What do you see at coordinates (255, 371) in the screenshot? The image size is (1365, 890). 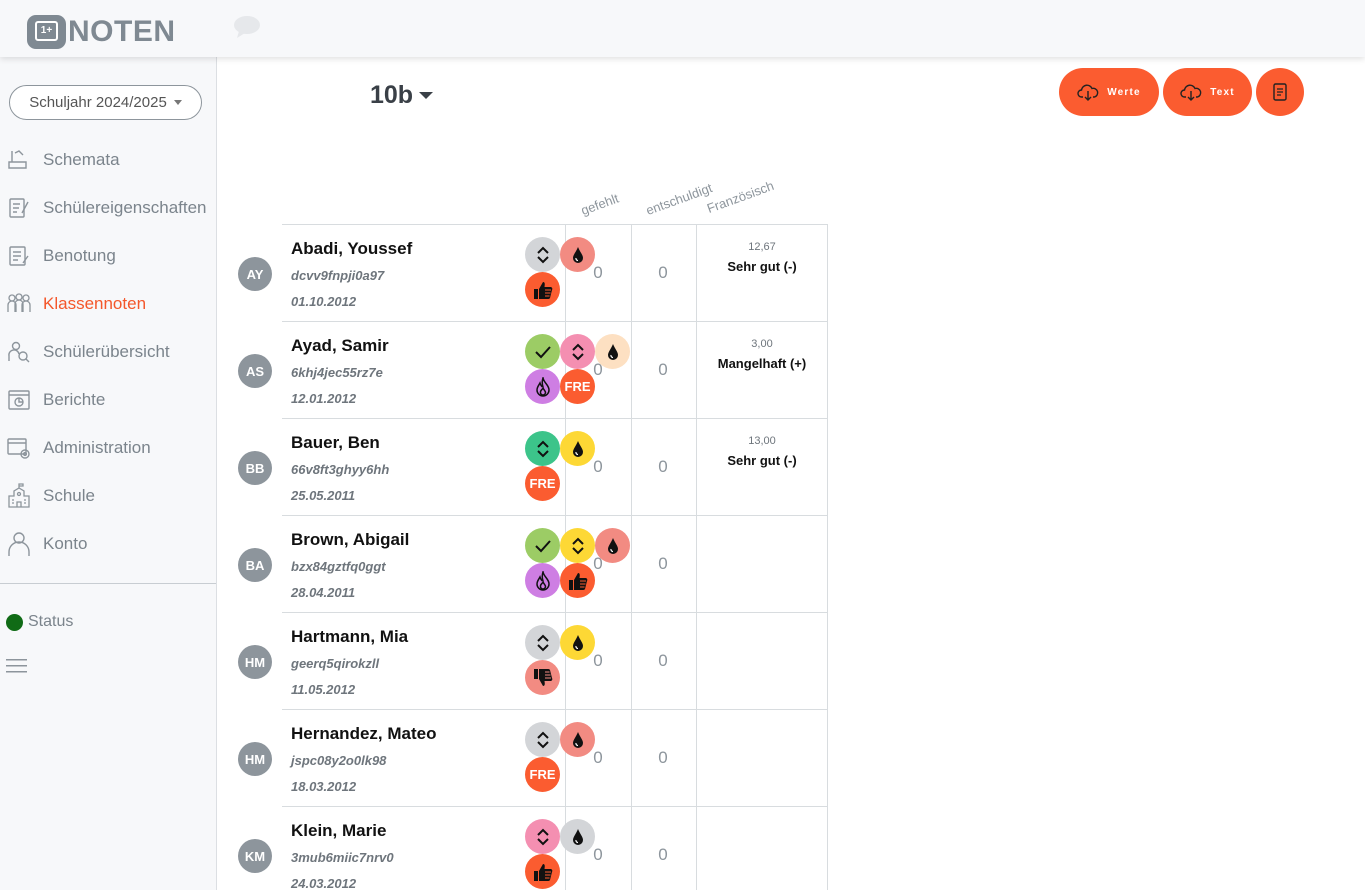 I see `avatar: AS` at bounding box center [255, 371].